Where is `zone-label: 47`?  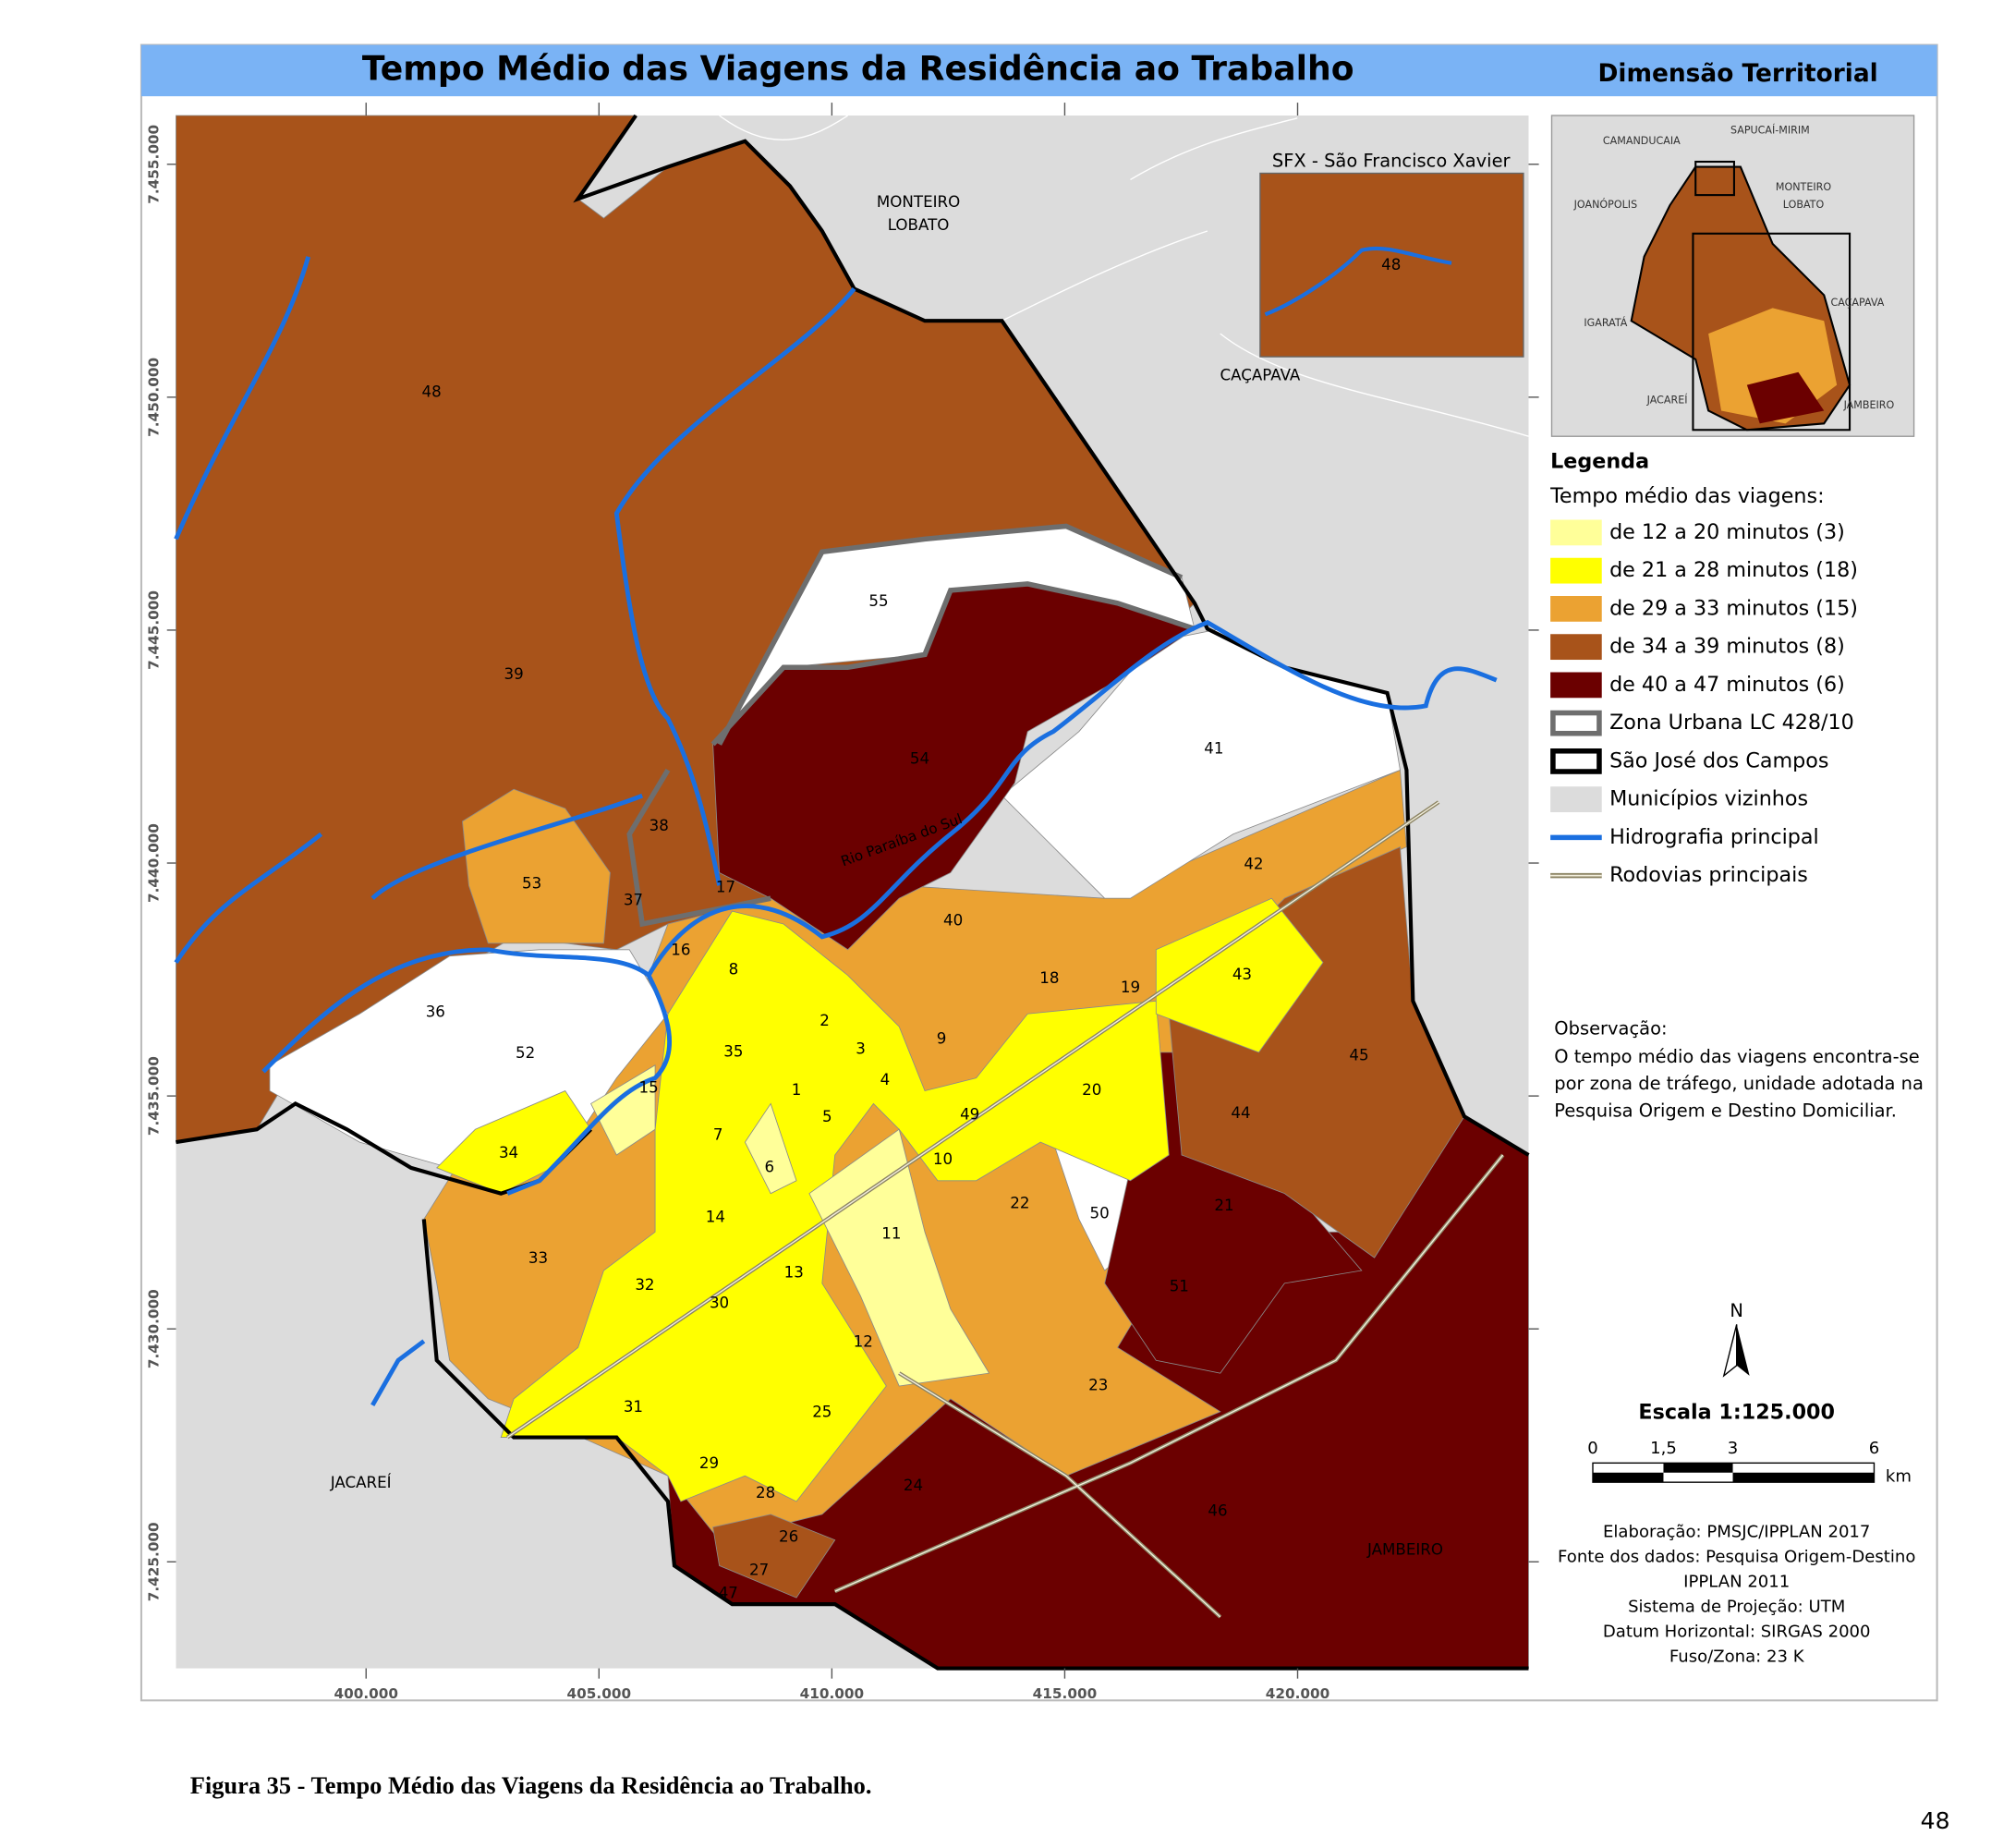
zone-label: 47 is located at coordinates (729, 1593).